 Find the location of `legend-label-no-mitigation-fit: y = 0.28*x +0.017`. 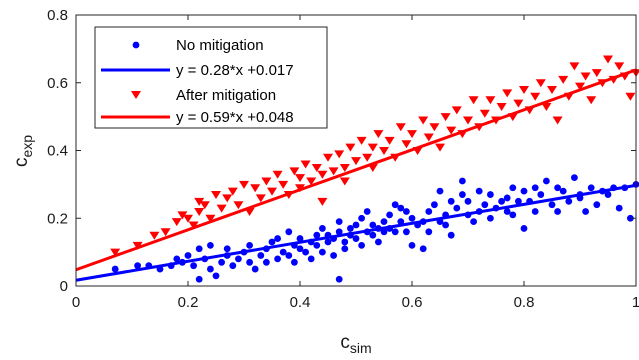

legend-label-no-mitigation-fit: y = 0.28*x +0.017 is located at coordinates (235, 70).